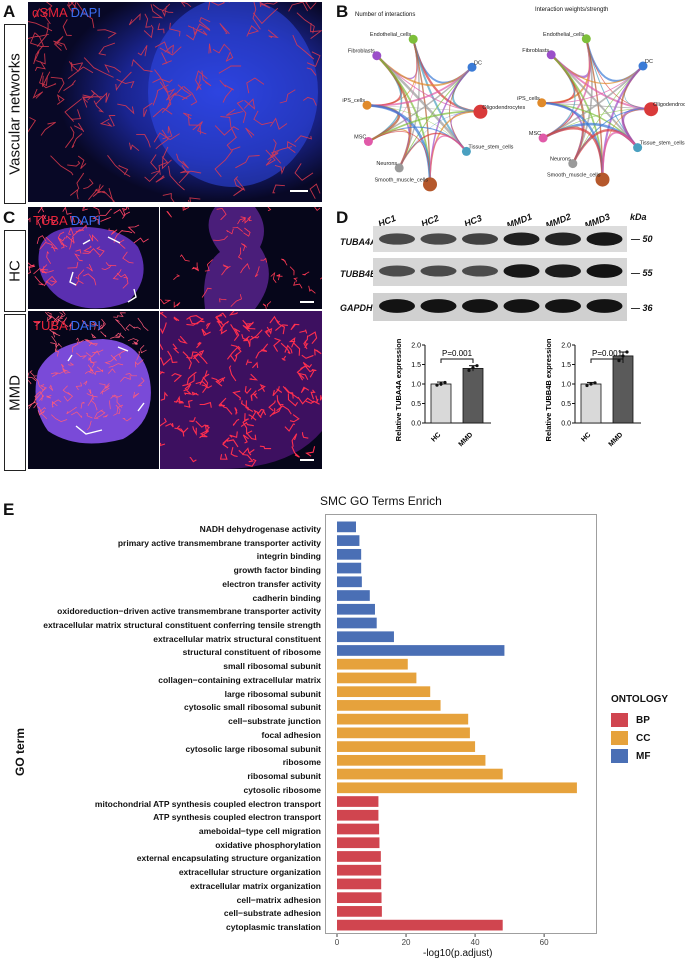 This screenshot has height=966, width=685. Describe the element at coordinates (647, 273) in the screenshot. I see `kda-value: 55` at that location.